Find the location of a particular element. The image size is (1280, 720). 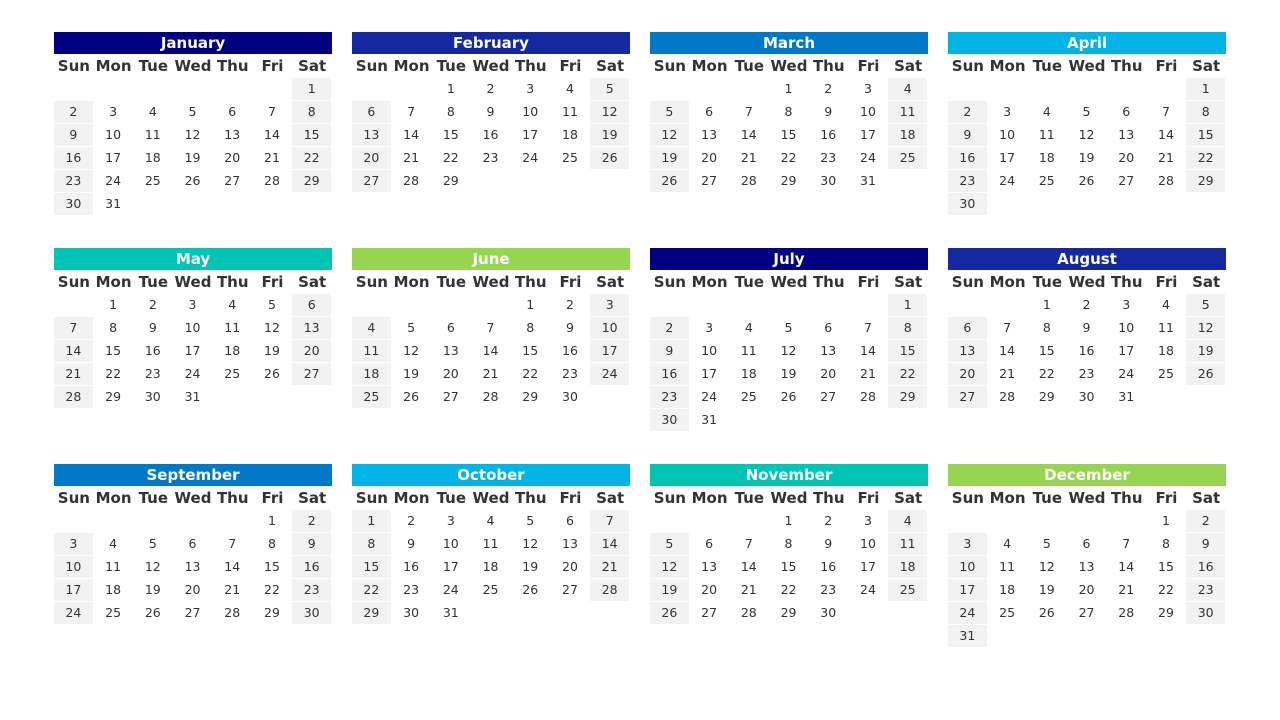

weekday-label: Wed is located at coordinates (1087, 282).